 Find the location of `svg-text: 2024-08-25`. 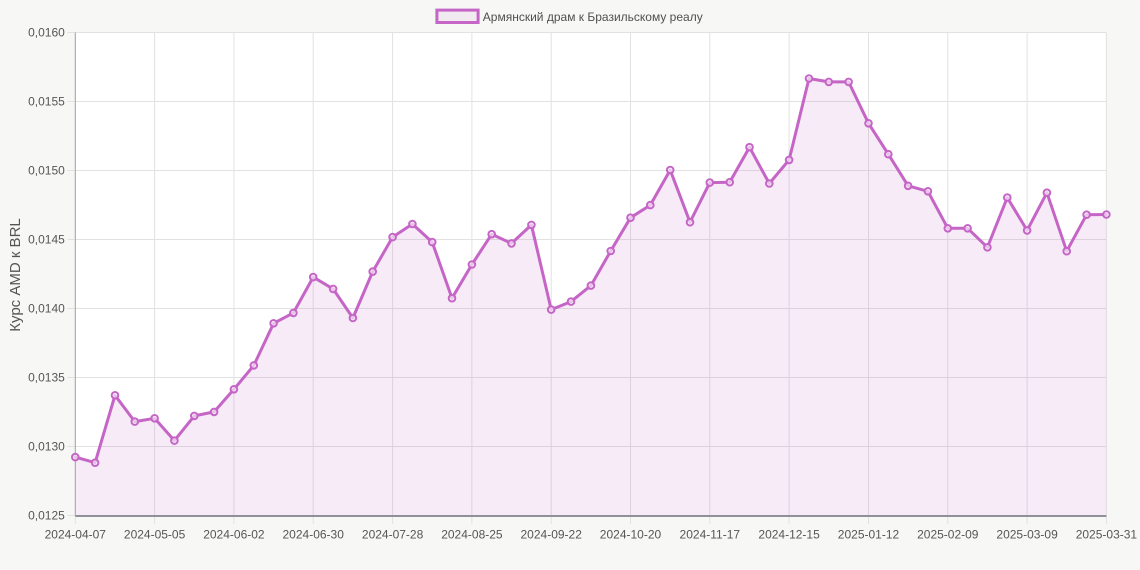

svg-text: 2024-08-25 is located at coordinates (472, 535).